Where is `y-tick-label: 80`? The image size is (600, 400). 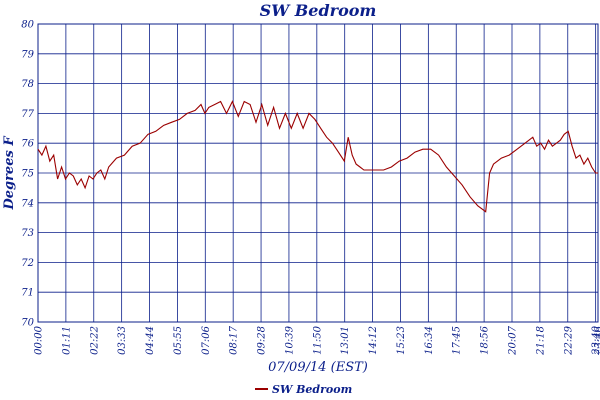 y-tick-label: 80 is located at coordinates (27, 25).